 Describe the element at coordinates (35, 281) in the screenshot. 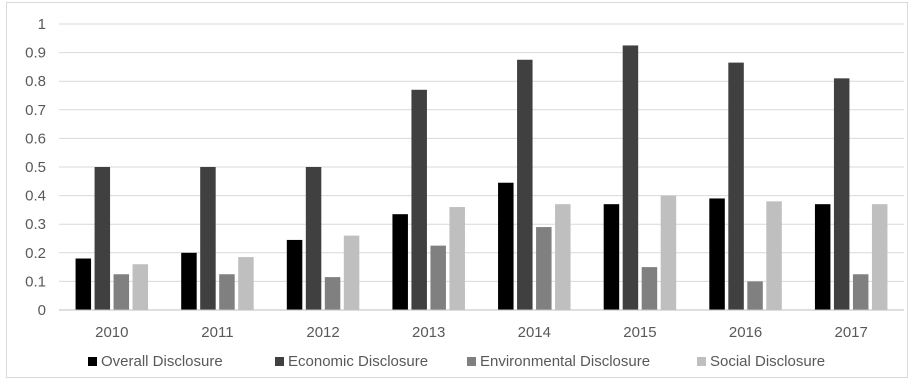

I see `y-tick-label: 0.1` at that location.